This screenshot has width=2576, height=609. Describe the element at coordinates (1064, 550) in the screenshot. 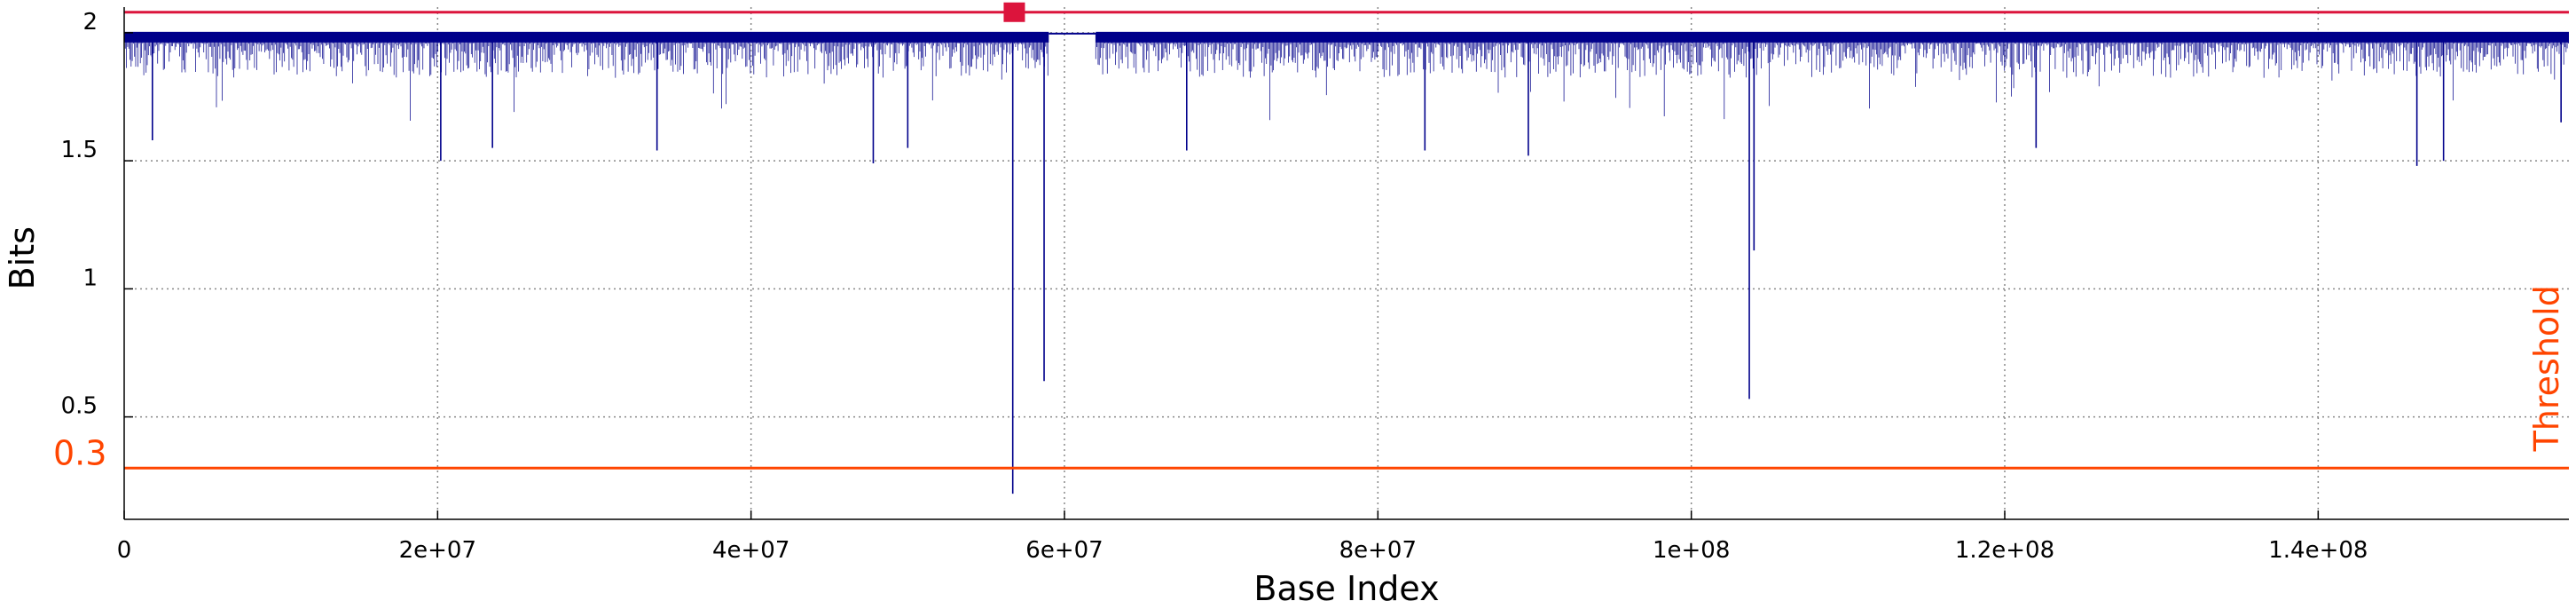

I see `x-tick-label: 6e+07` at that location.